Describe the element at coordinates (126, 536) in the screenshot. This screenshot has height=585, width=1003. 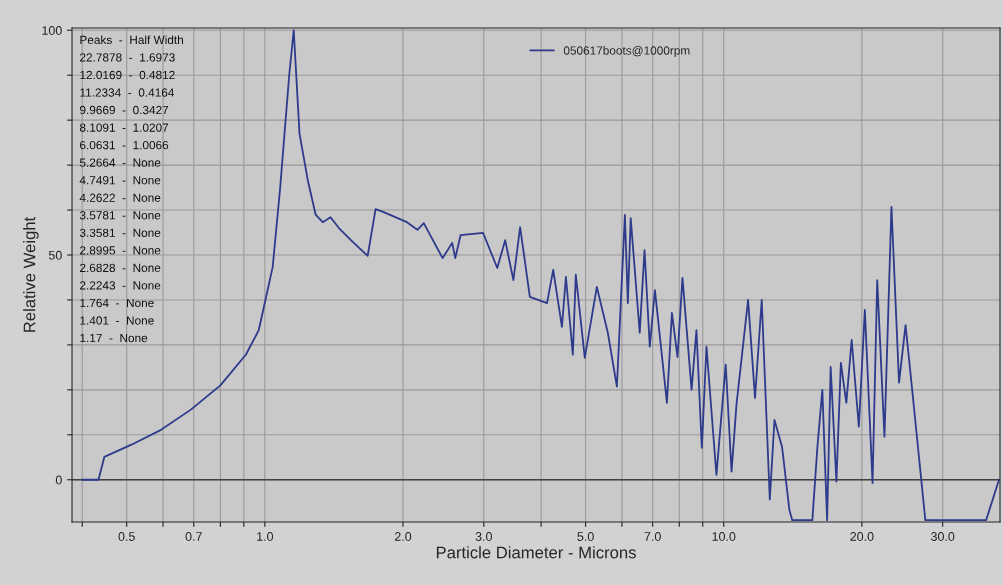
I see `x-tick-label: 0.5` at that location.